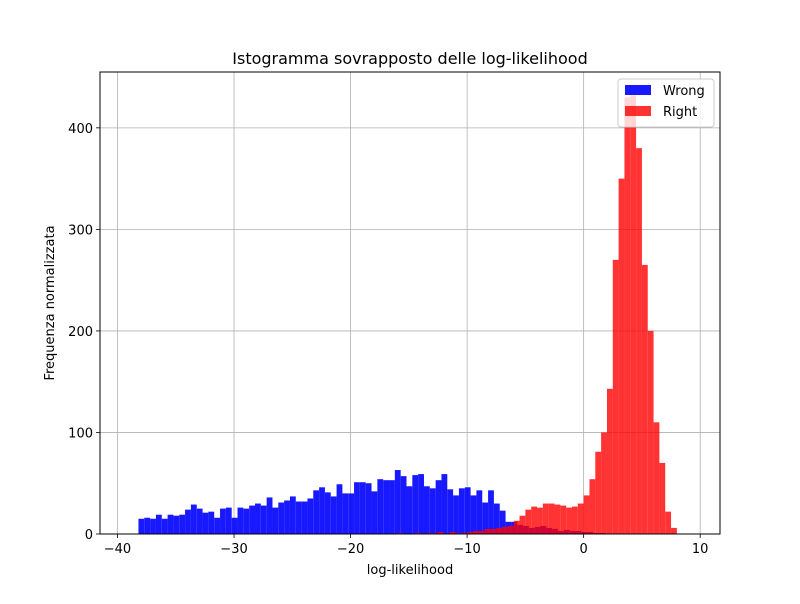 This screenshot has height=604, width=800. I want to click on x-tick-label: −20, so click(350, 549).